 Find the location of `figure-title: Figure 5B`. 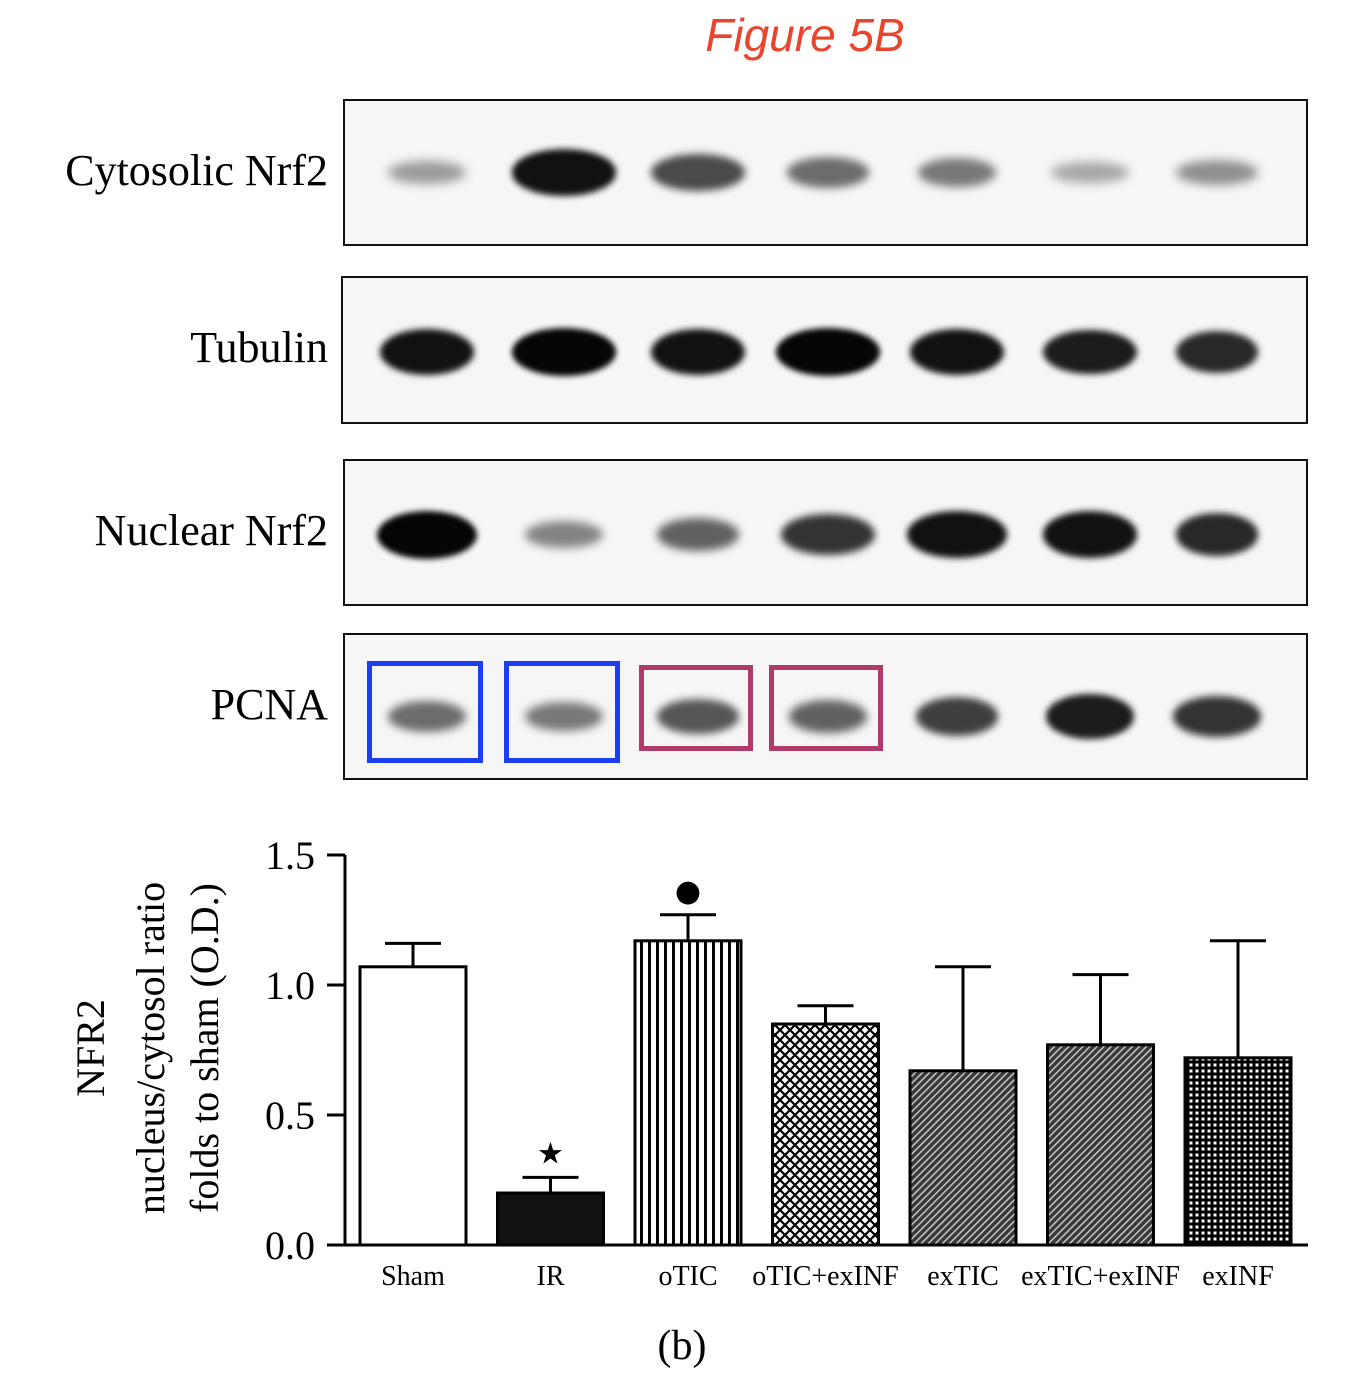

figure-title: Figure 5B is located at coordinates (805, 35).